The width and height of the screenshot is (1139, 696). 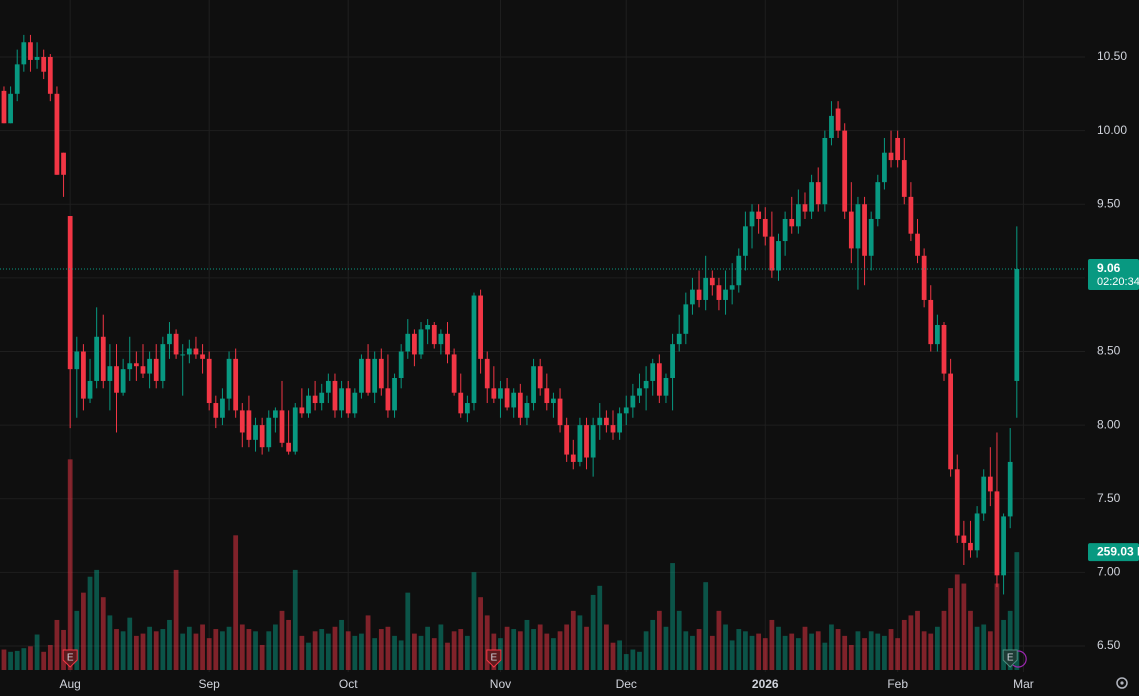 What do you see at coordinates (1122, 683) in the screenshot?
I see `settings-button` at bounding box center [1122, 683].